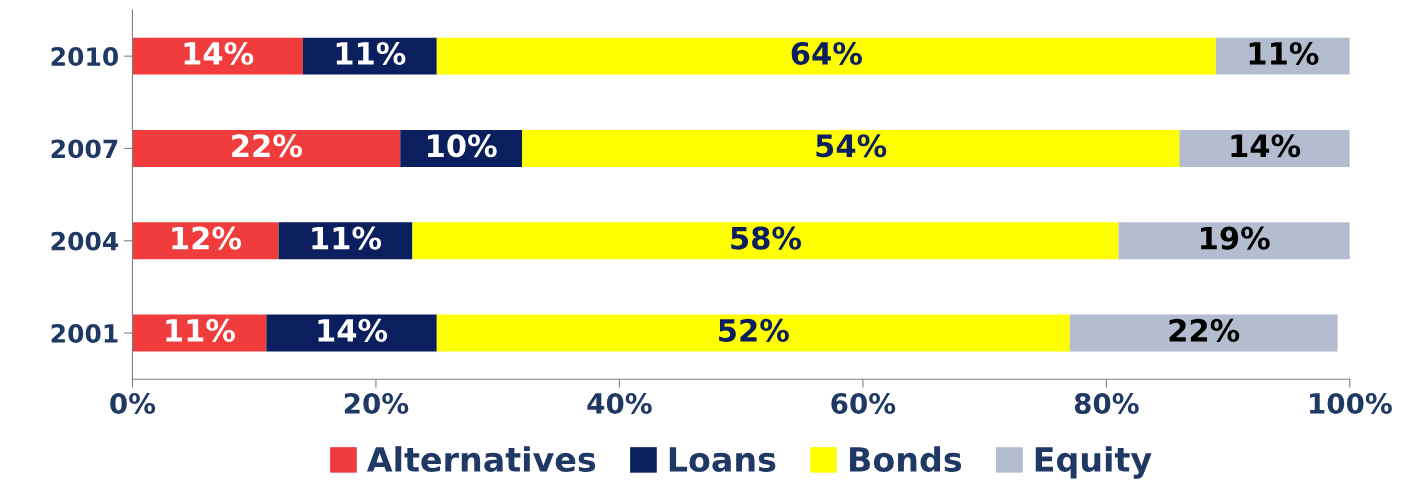 The image size is (1409, 499). What do you see at coordinates (133, 403) in the screenshot?
I see `x-tick-label: 0%` at bounding box center [133, 403].